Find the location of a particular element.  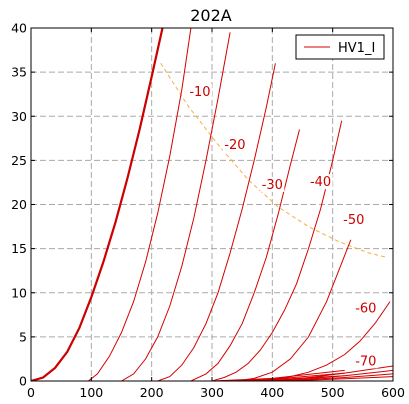

x-tick-label: 0 is located at coordinates (31, 392).